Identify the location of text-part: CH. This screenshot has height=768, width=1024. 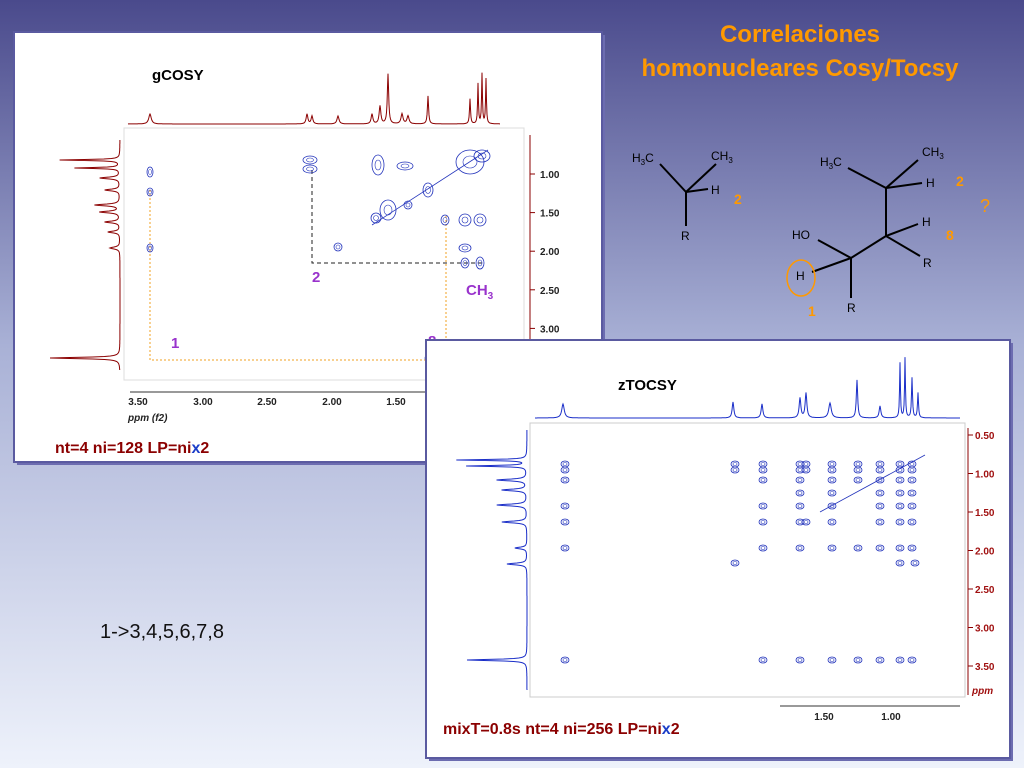
(477, 290).